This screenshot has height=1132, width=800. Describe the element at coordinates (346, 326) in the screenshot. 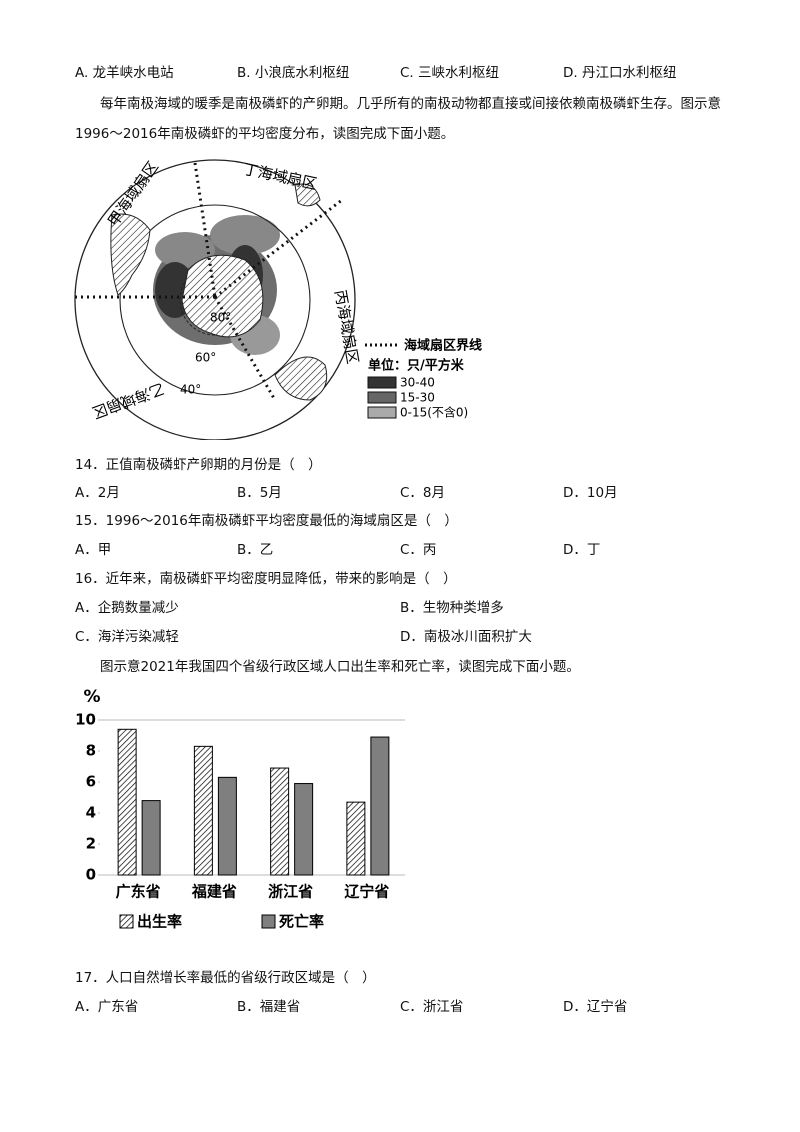

I see `sector-label: 丙海域扇区` at that location.